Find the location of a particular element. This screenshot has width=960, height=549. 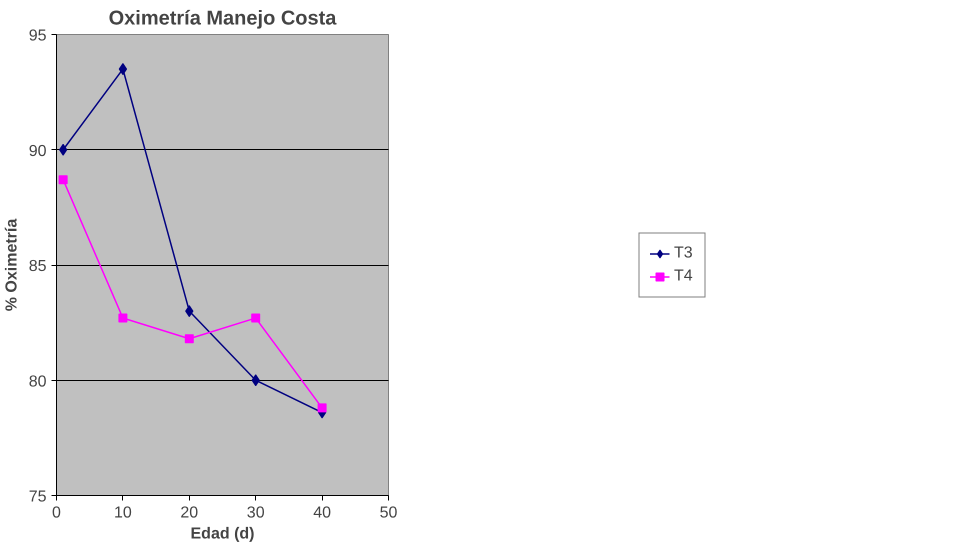

x-tick-label: 20 is located at coordinates (189, 513).